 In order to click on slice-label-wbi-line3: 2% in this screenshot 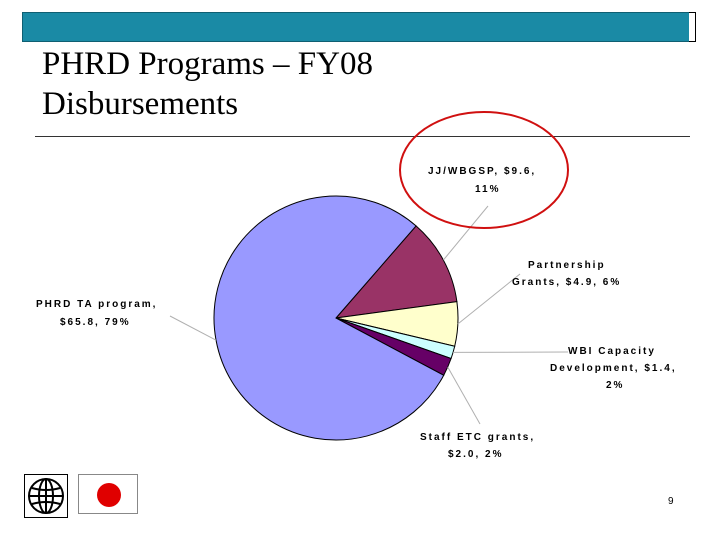, I will do `click(615, 385)`.